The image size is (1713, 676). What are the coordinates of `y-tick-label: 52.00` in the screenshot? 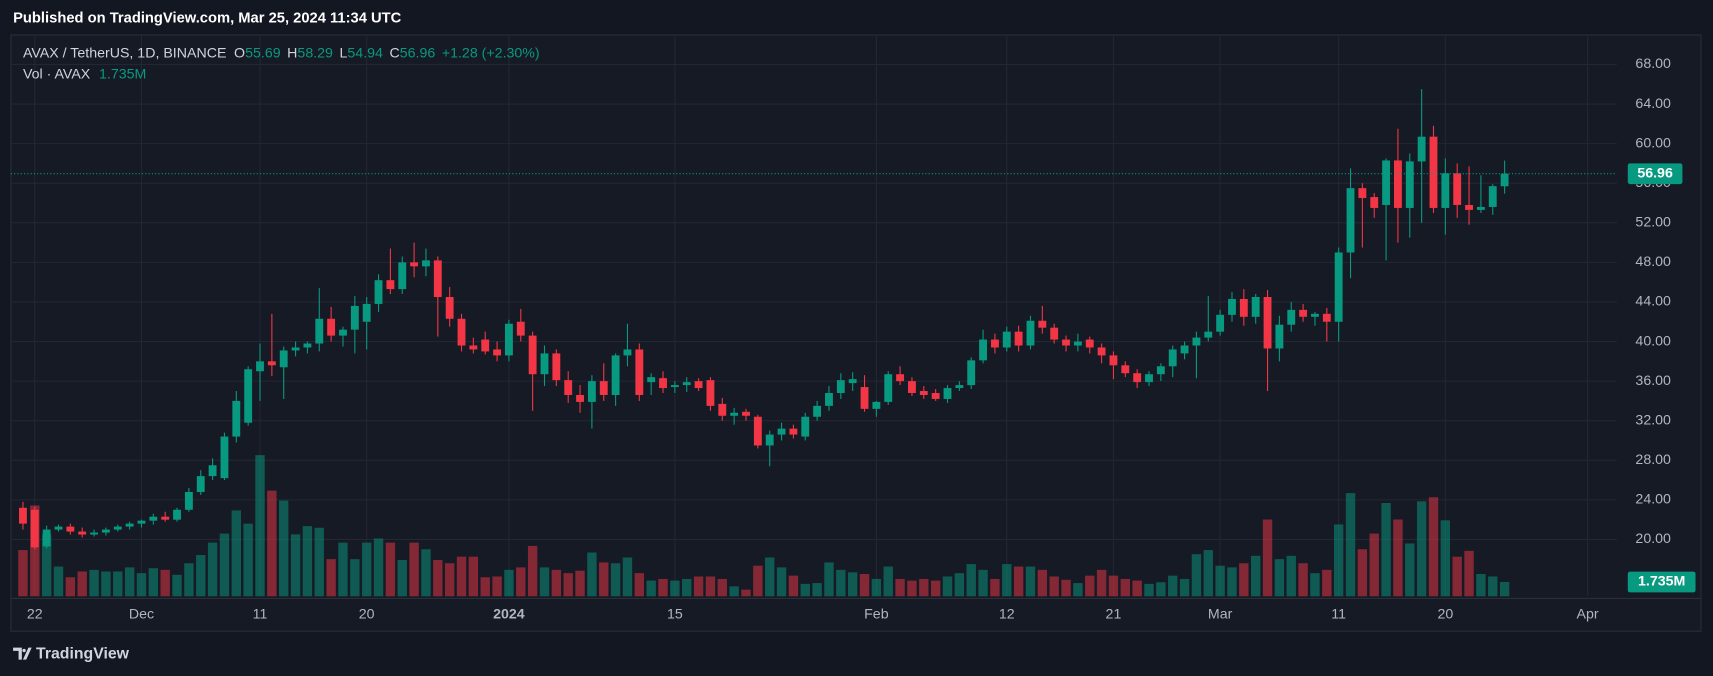 It's located at (1653, 223).